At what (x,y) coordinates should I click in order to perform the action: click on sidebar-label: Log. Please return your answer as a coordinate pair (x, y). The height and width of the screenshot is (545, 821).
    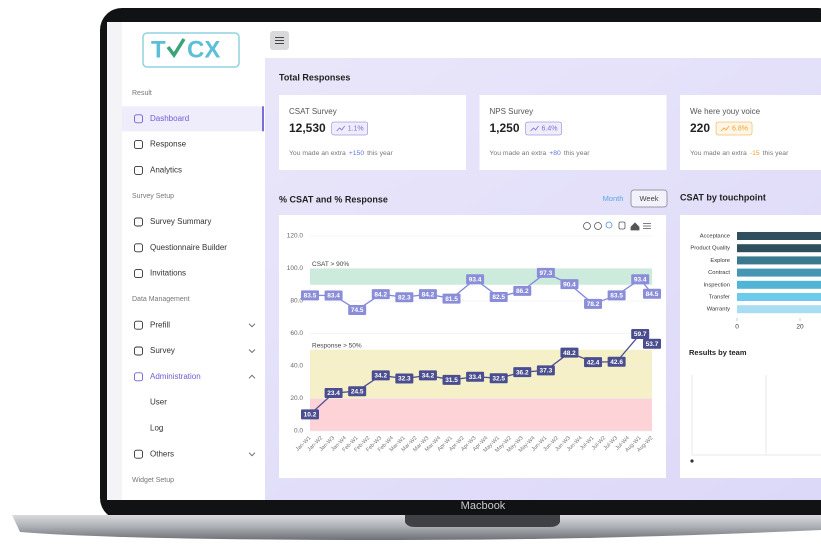
    Looking at the image, I should click on (156, 428).